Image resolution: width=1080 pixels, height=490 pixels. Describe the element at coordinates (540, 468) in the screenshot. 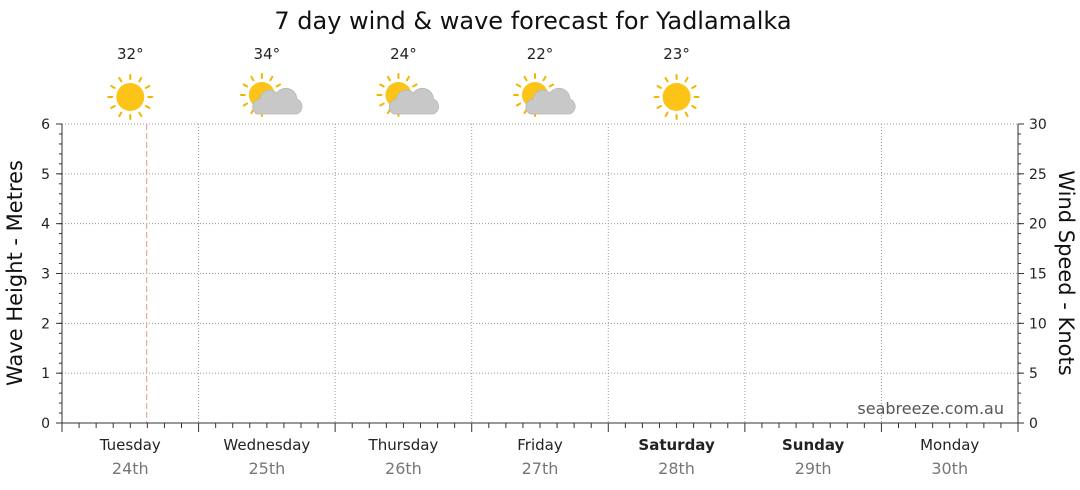

I see `date-label: 27th` at that location.